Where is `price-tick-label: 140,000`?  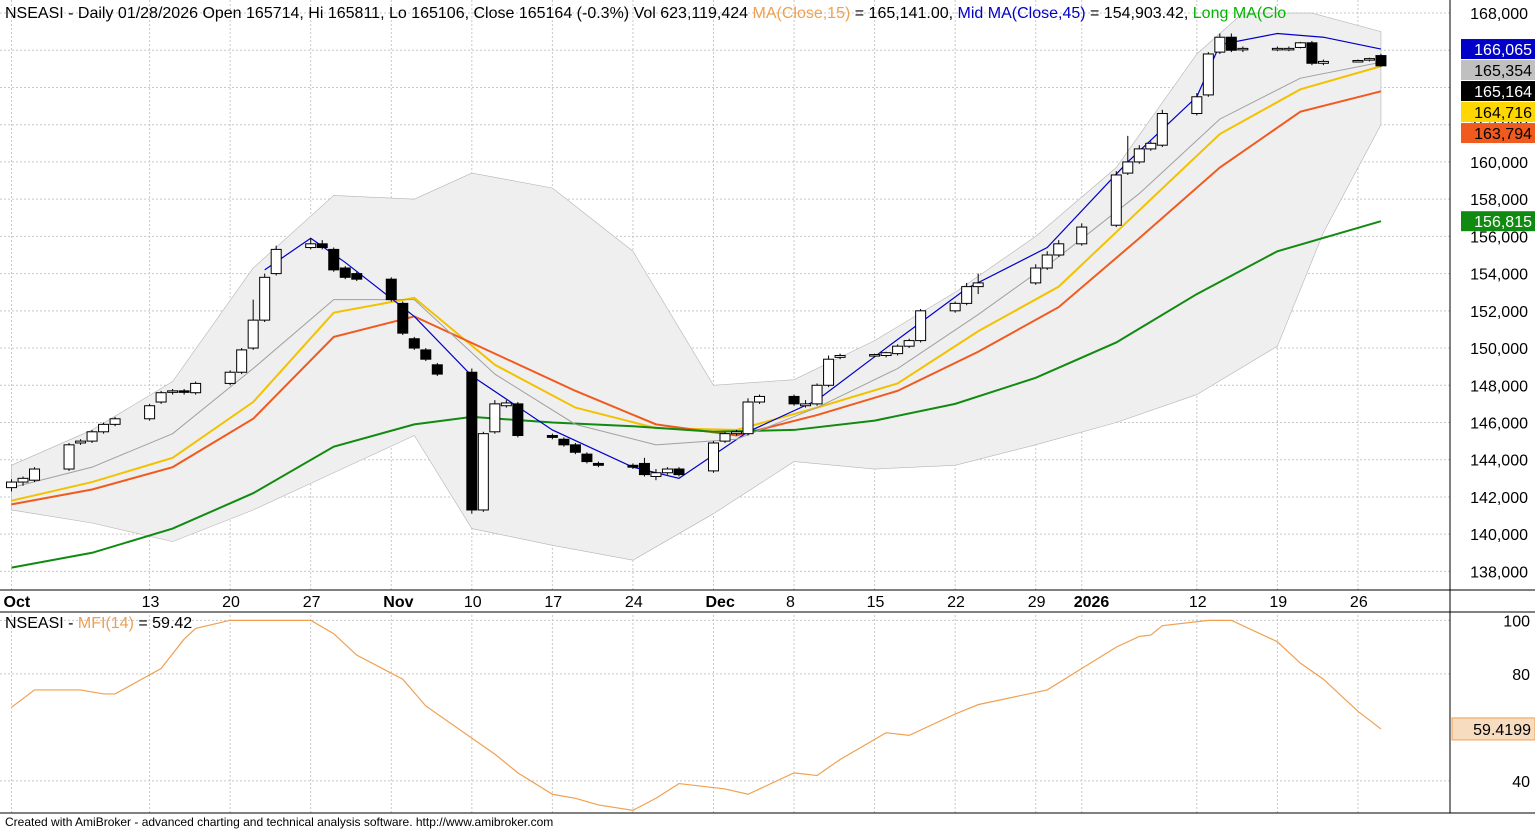
price-tick-label: 140,000 is located at coordinates (1499, 535).